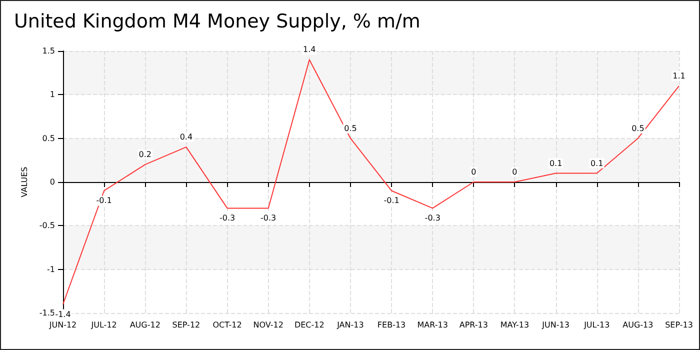 Image resolution: width=700 pixels, height=350 pixels. I want to click on x-tick-label: SEP-13, so click(679, 325).